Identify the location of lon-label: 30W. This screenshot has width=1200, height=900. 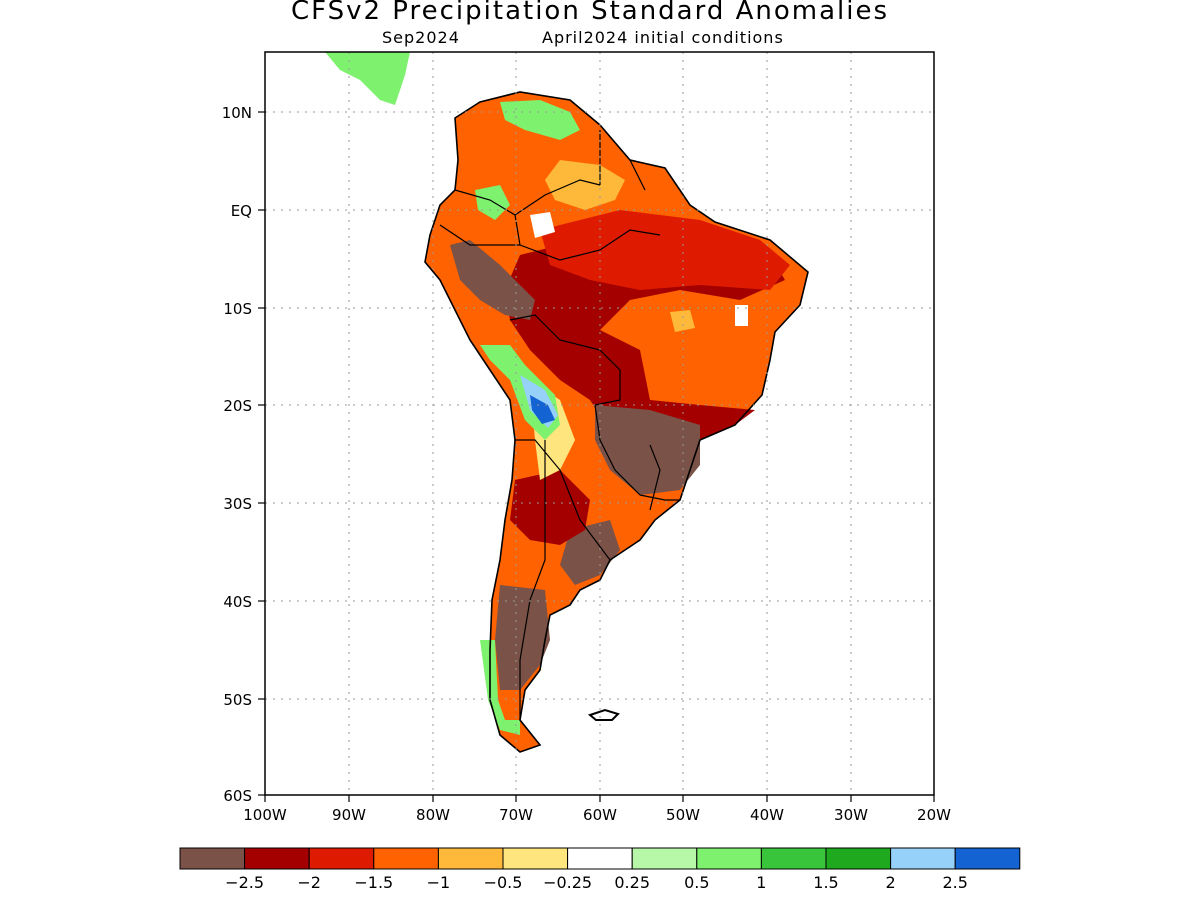
(851, 815).